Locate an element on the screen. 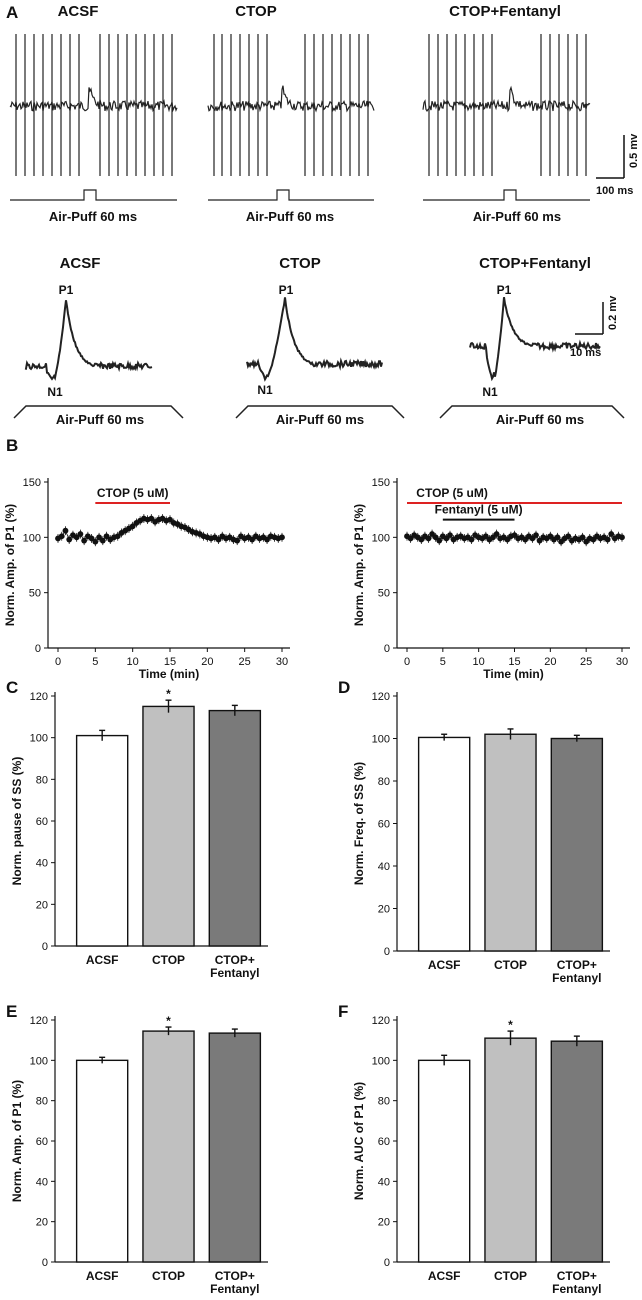 The height and width of the screenshot is (1300, 642). trace-title-ctop-fentanyl: CTOP+Fentanyl is located at coordinates (505, 11).